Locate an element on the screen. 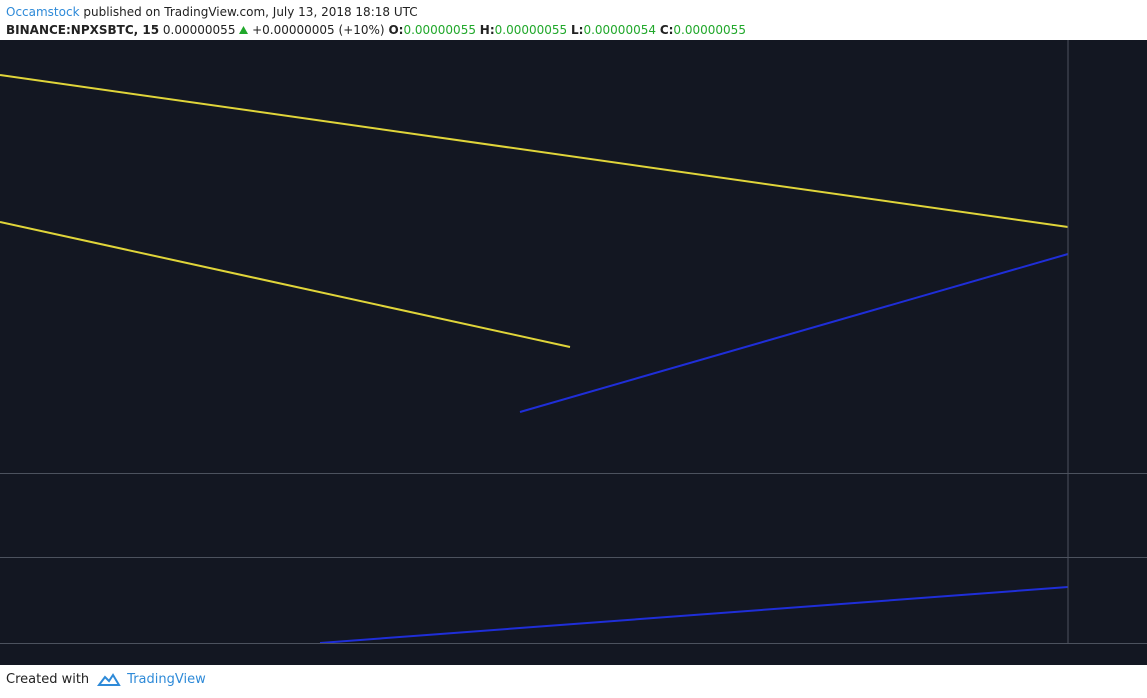  footer: Created with TradingView is located at coordinates (106, 679).